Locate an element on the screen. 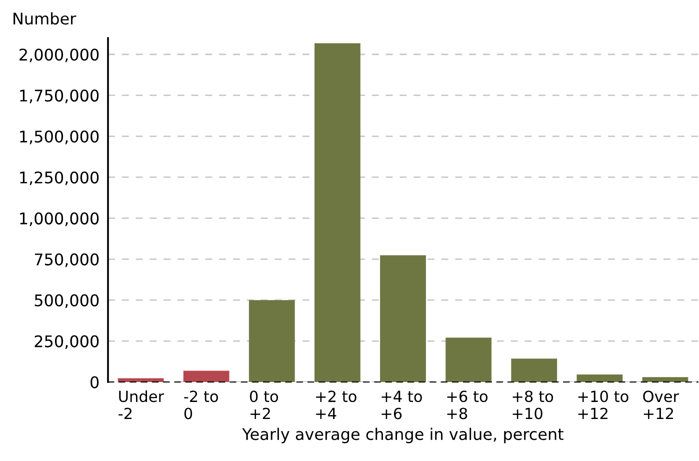 The image size is (699, 461). x-tick-label: -2 to 0 is located at coordinates (201, 405).